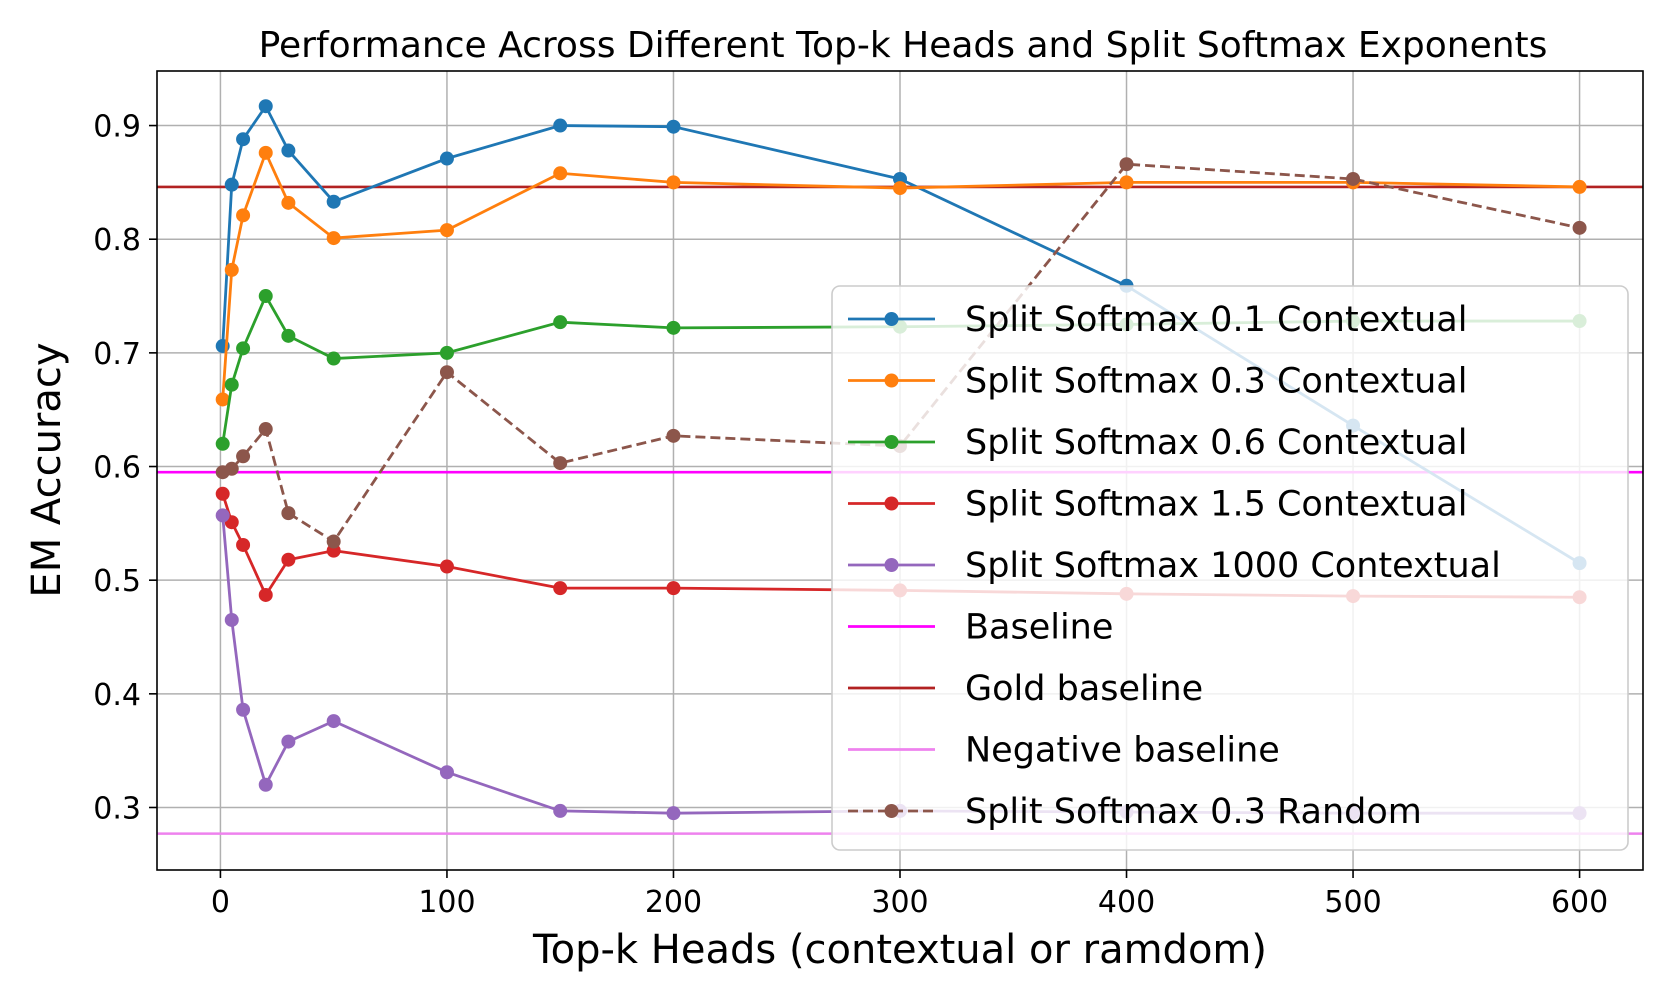 The width and height of the screenshot is (1661, 997). Describe the element at coordinates (117, 695) in the screenshot. I see `y-tick-label: 0.4` at that location.